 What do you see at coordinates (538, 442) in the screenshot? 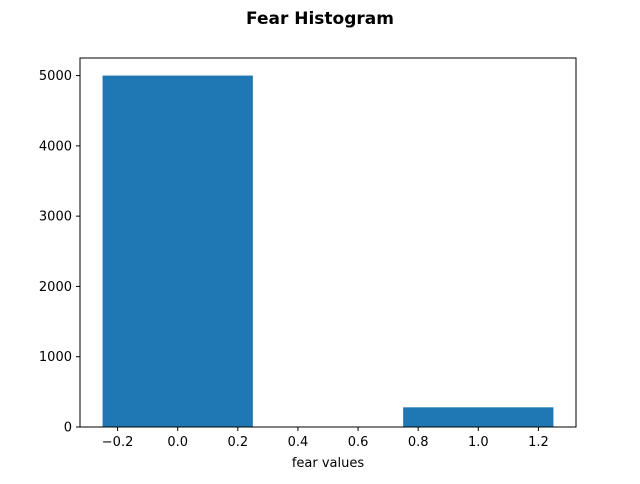
I see `x-tick-label-7: 1.2` at bounding box center [538, 442].